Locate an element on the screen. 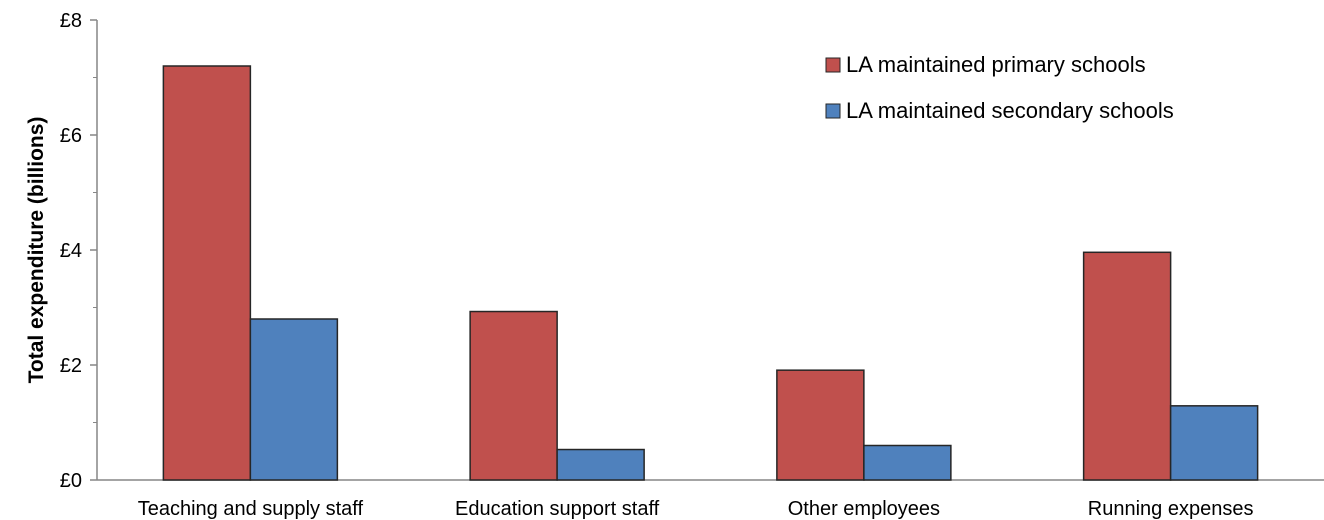 The height and width of the screenshot is (520, 1324). legend-label: LA maintained primary schools is located at coordinates (996, 64).